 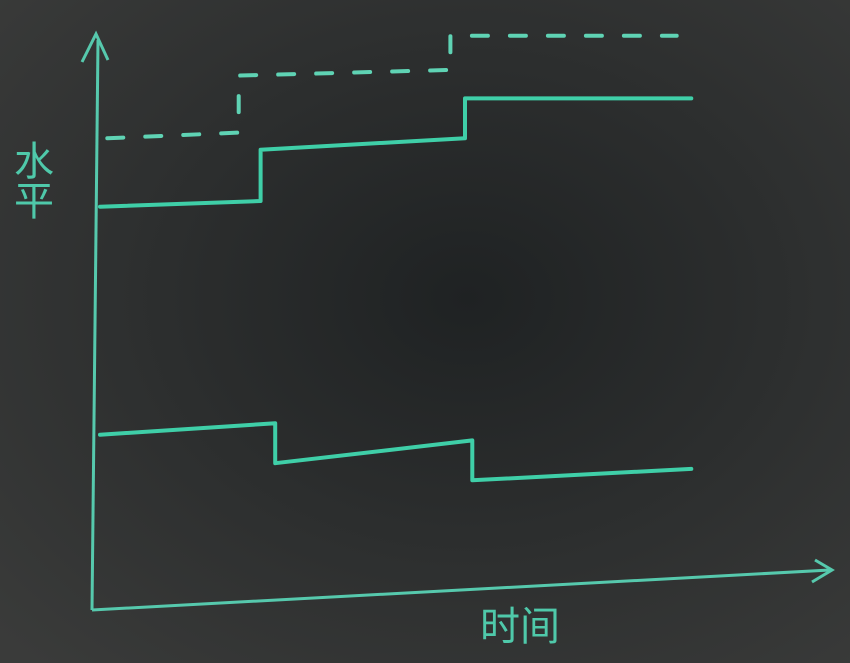 I want to click on x-axis-arrow, so click(x=823, y=571).